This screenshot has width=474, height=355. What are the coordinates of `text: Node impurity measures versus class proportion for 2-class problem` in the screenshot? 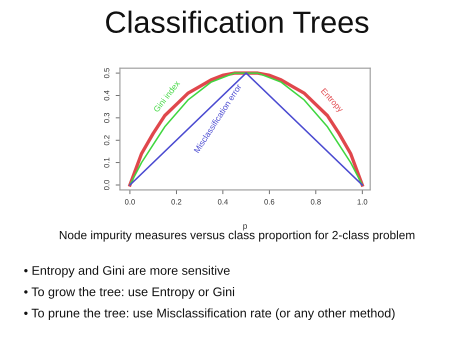 It's located at (237, 236).